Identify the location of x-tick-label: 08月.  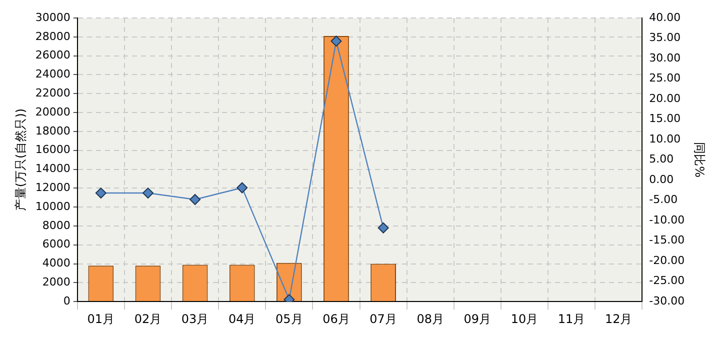
(430, 319).